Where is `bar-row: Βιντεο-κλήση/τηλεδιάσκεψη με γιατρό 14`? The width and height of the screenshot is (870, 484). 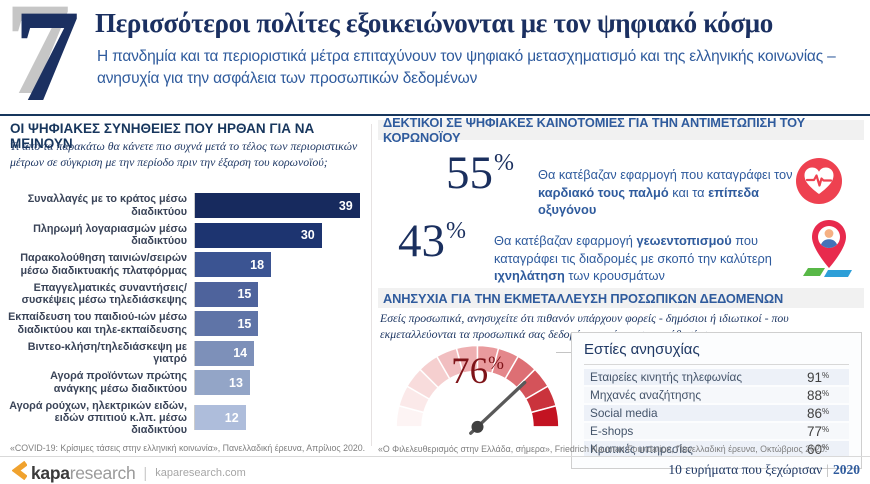
bar-row: Βιντεο-κλήση/τηλεδιάσκεψη με γιατρό 14 is located at coordinates (186, 353).